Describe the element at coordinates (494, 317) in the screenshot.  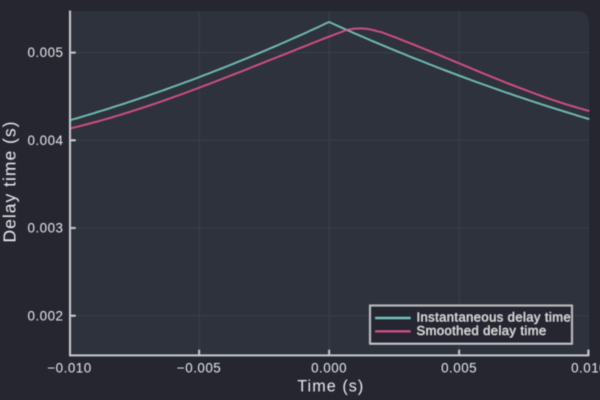
I see `svg-text: Instantaneous delay time` at that location.